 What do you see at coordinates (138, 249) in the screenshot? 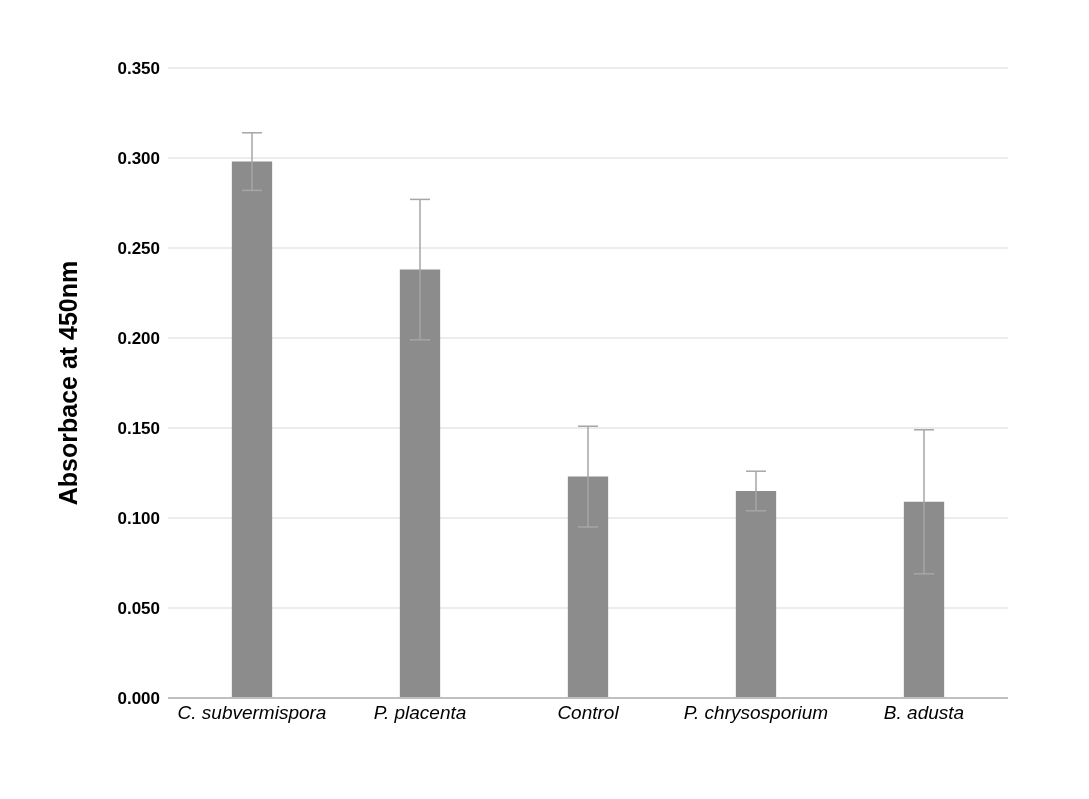
I see `y-tick-label: 0.250` at bounding box center [138, 249].